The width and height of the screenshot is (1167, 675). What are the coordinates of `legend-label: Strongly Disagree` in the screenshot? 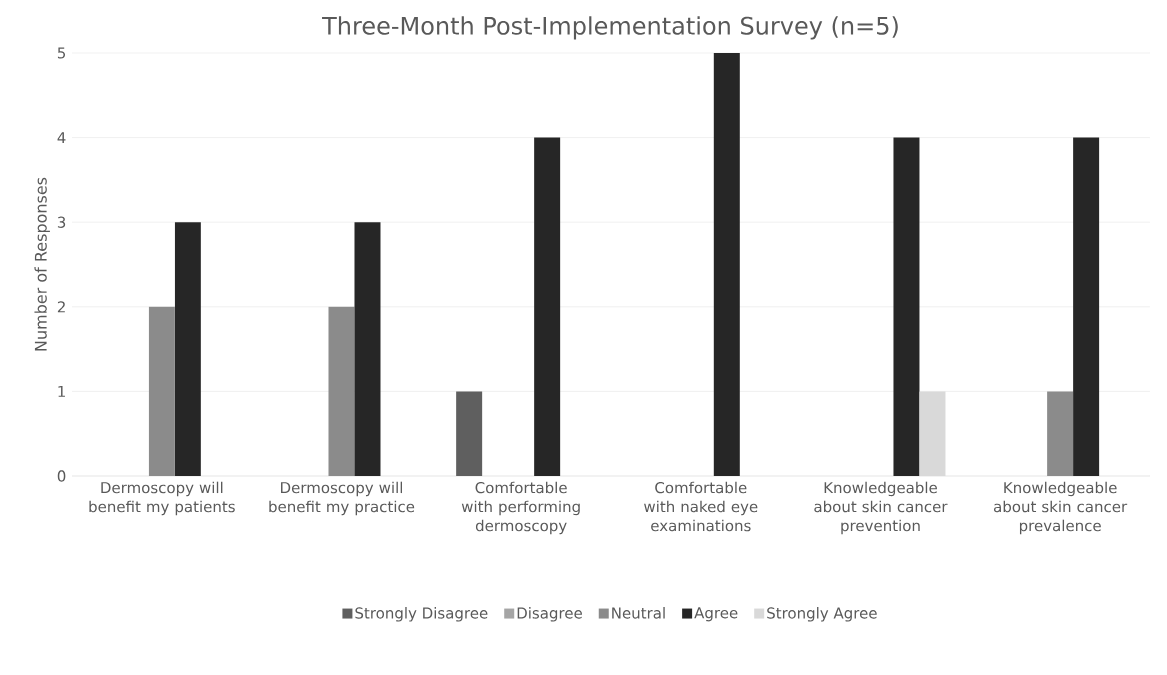 It's located at (421, 614).